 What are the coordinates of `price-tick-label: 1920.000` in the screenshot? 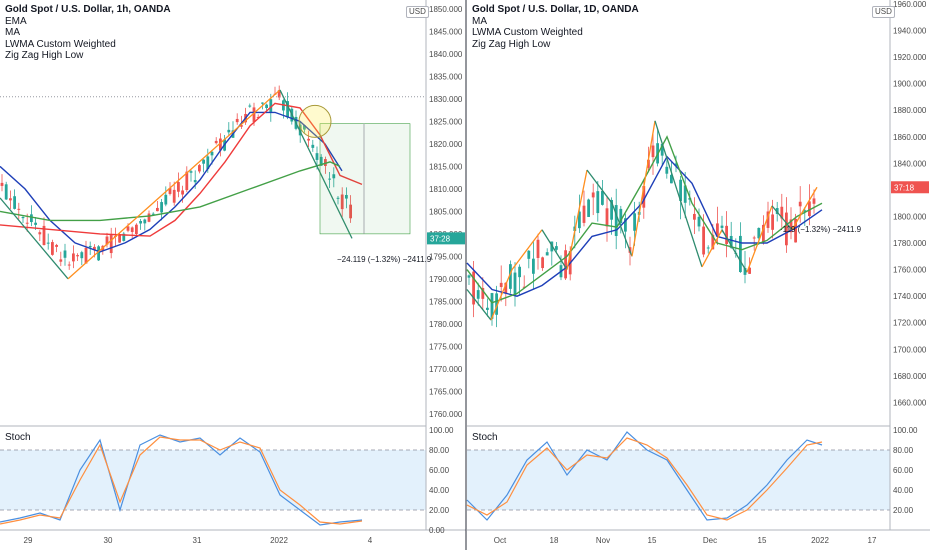 It's located at (910, 57).